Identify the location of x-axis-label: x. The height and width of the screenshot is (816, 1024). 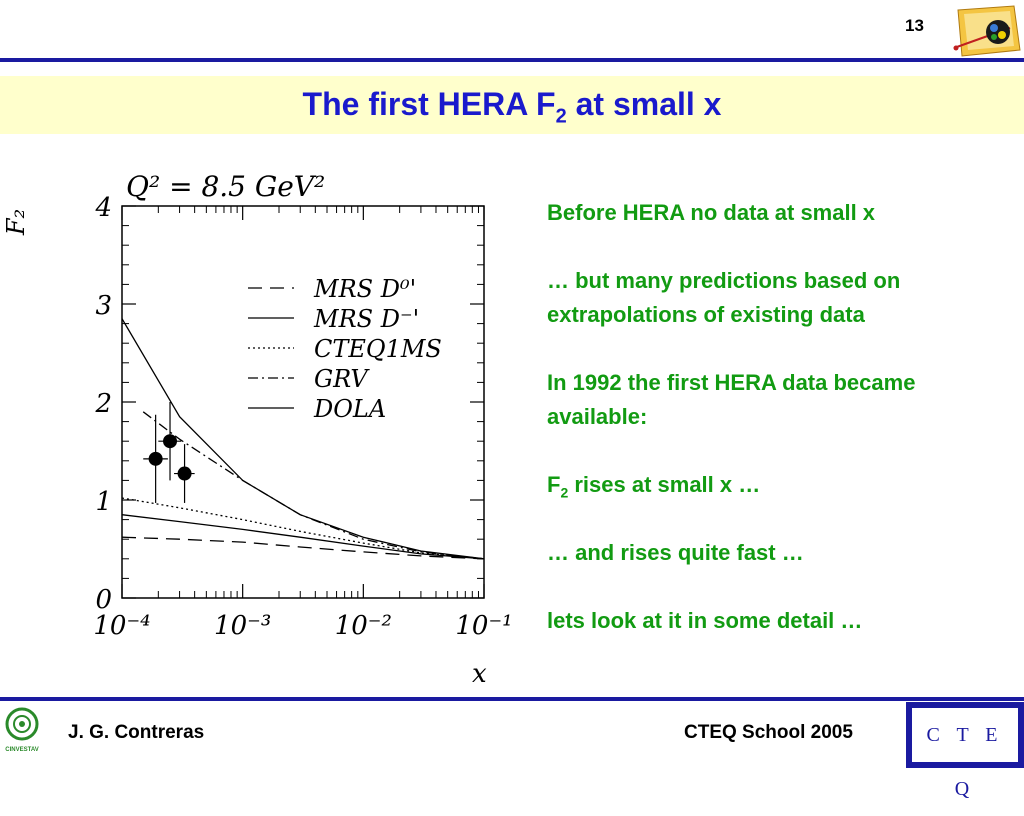
(479, 674).